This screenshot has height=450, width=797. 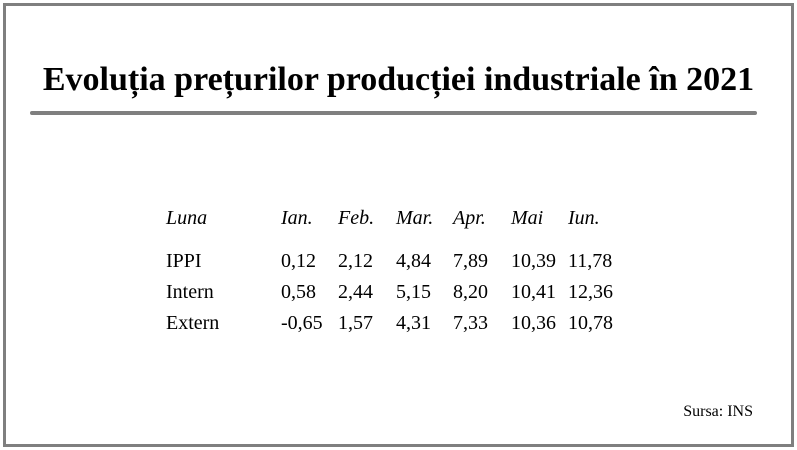 What do you see at coordinates (187, 217) in the screenshot?
I see `header-label: Luna` at bounding box center [187, 217].